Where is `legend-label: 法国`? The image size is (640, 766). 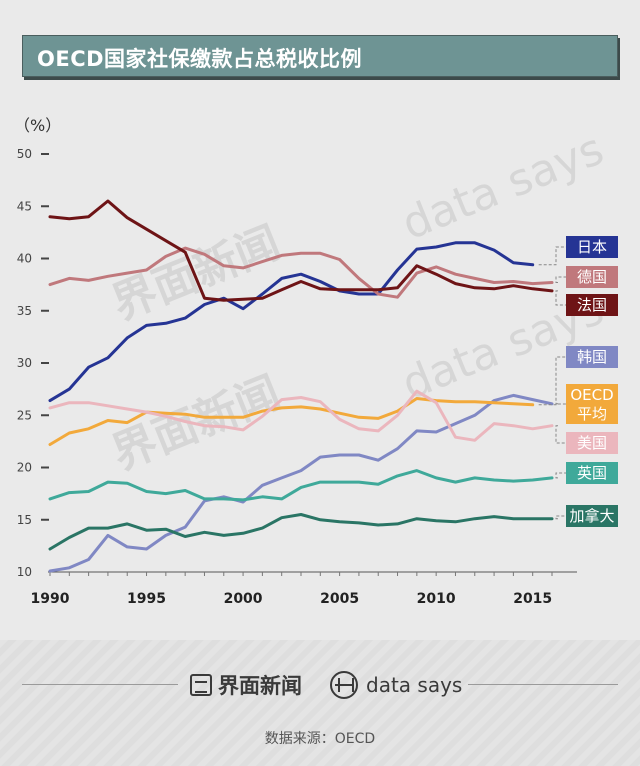 legend-label: 法国 is located at coordinates (592, 305).